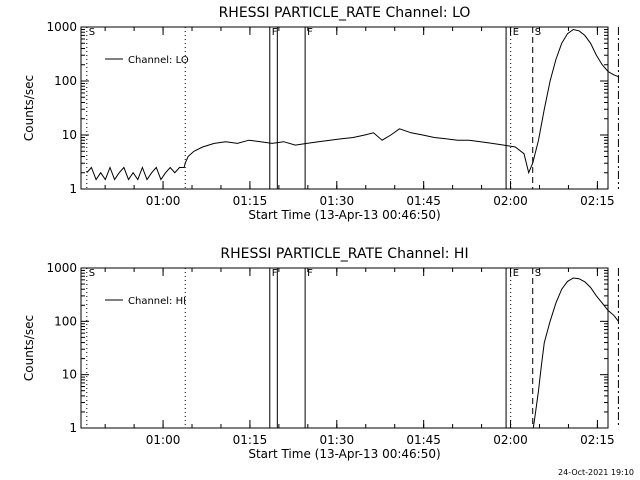  Describe the element at coordinates (158, 60) in the screenshot. I see `legend-label: Channel: LO` at that location.